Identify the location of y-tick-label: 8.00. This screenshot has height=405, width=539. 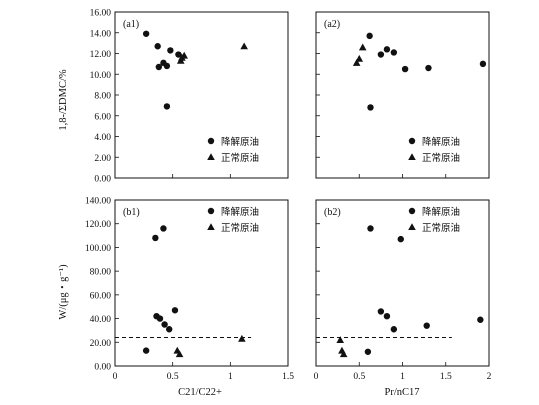
(102, 97).